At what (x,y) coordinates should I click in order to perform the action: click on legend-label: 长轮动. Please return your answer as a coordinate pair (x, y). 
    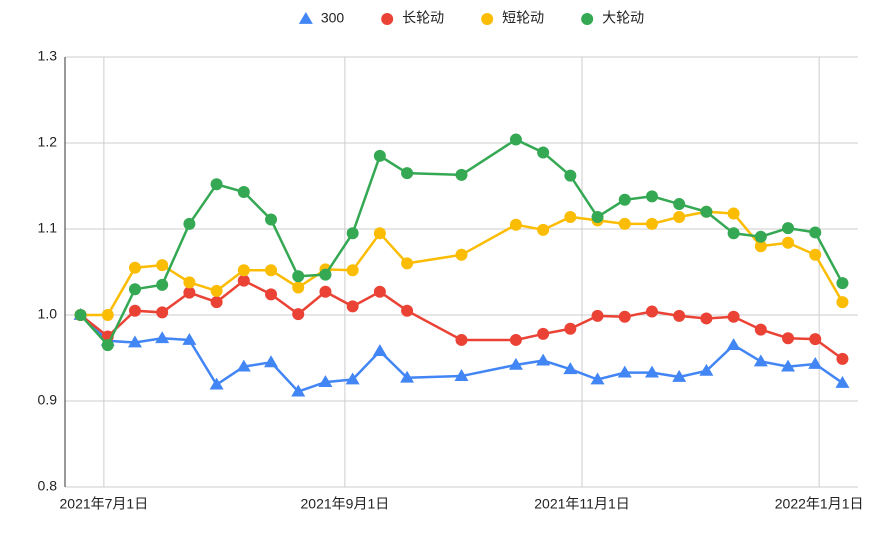
    Looking at the image, I should click on (423, 18).